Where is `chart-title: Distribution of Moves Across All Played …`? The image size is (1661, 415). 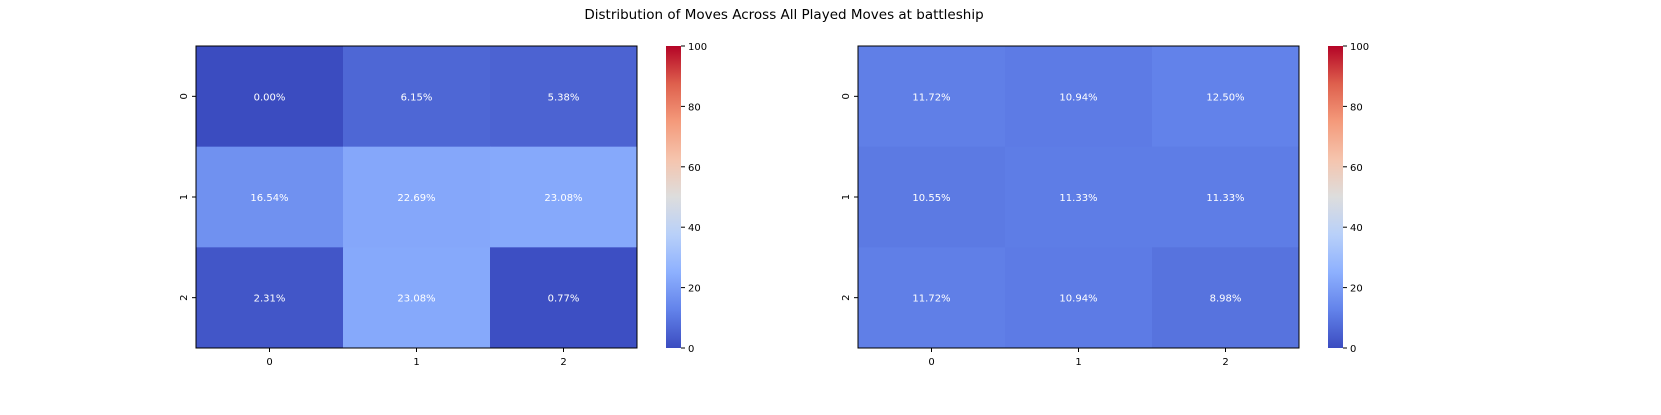
chart-title: Distribution of Moves Across All Played … is located at coordinates (783, 15).